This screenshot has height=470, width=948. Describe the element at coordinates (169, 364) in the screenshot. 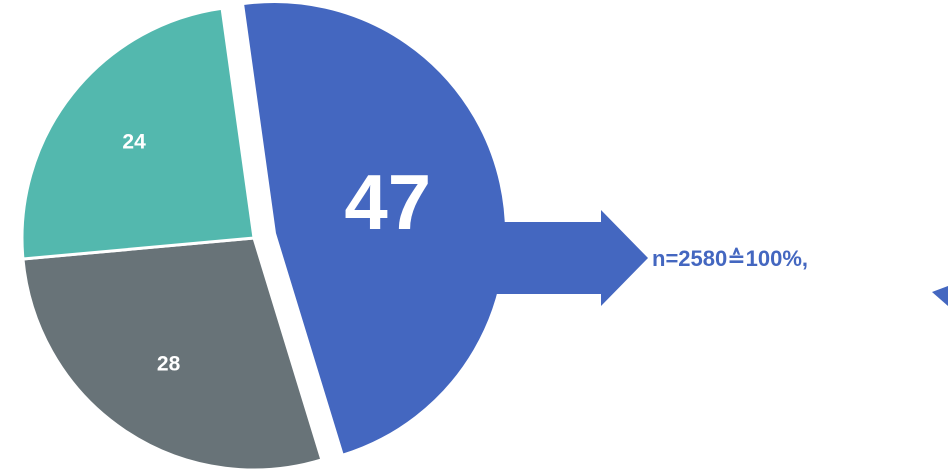

I see `pie-slice-label-28: 28` at that location.